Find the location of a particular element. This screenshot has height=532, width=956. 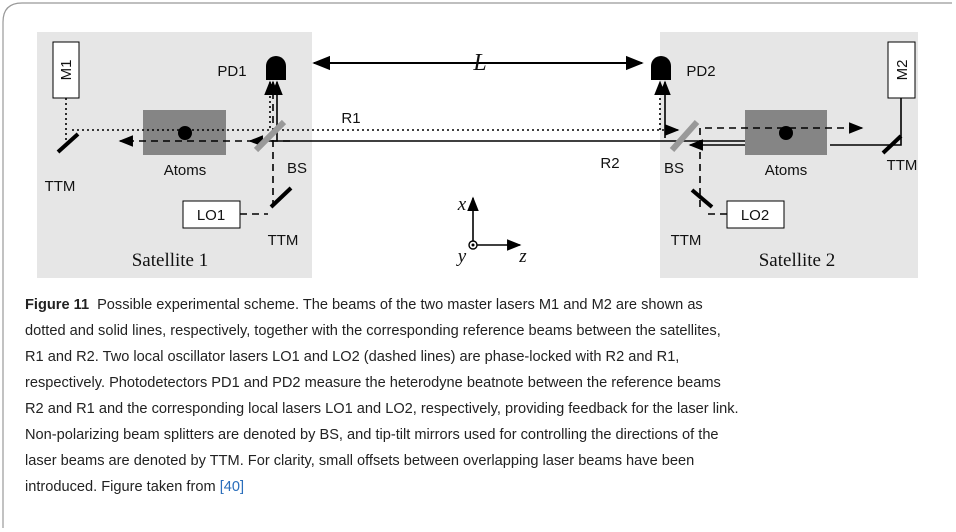

pd1 is located at coordinates (276, 68).